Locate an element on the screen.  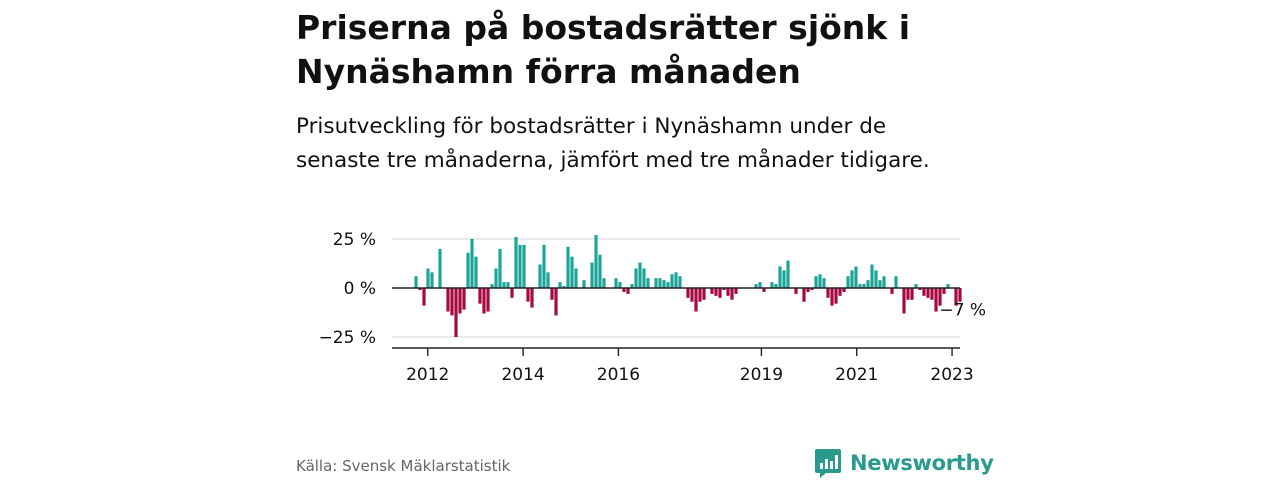
brand-name: Newsworthy is located at coordinates (922, 463).